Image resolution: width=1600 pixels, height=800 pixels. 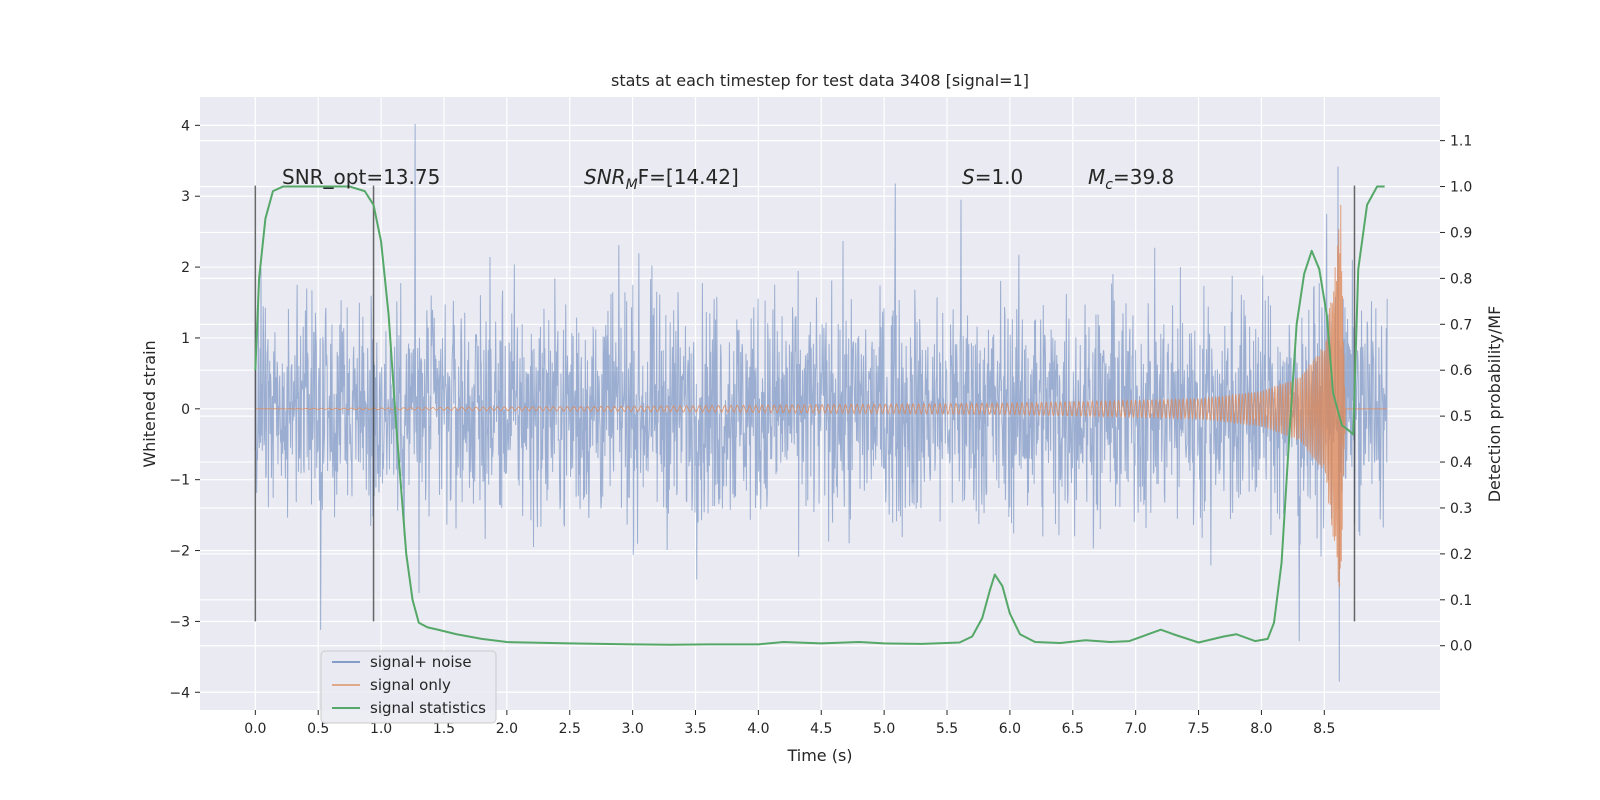 What do you see at coordinates (1494, 404) in the screenshot?
I see `y-axis-right-label: Detection probability/MF` at bounding box center [1494, 404].